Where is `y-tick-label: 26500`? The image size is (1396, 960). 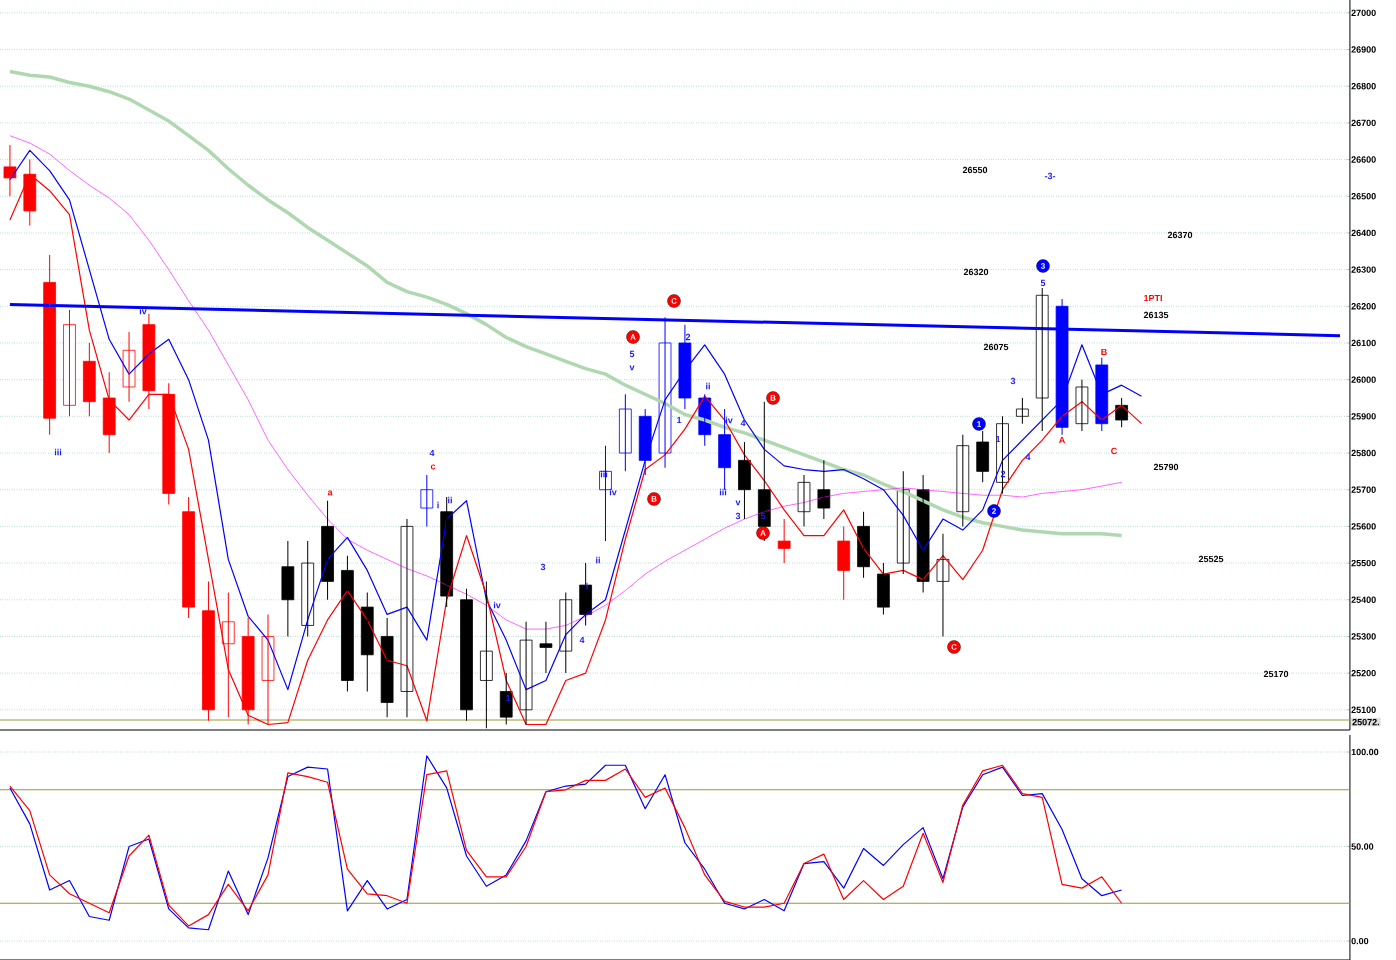 y-tick-label: 26500 is located at coordinates (1363, 196).